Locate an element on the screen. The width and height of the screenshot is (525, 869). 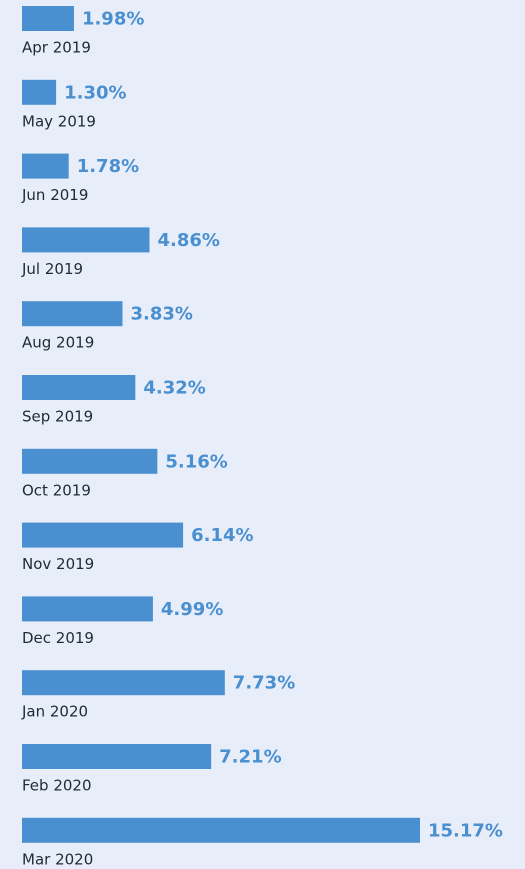
value-label: 1.30% is located at coordinates (95, 92).